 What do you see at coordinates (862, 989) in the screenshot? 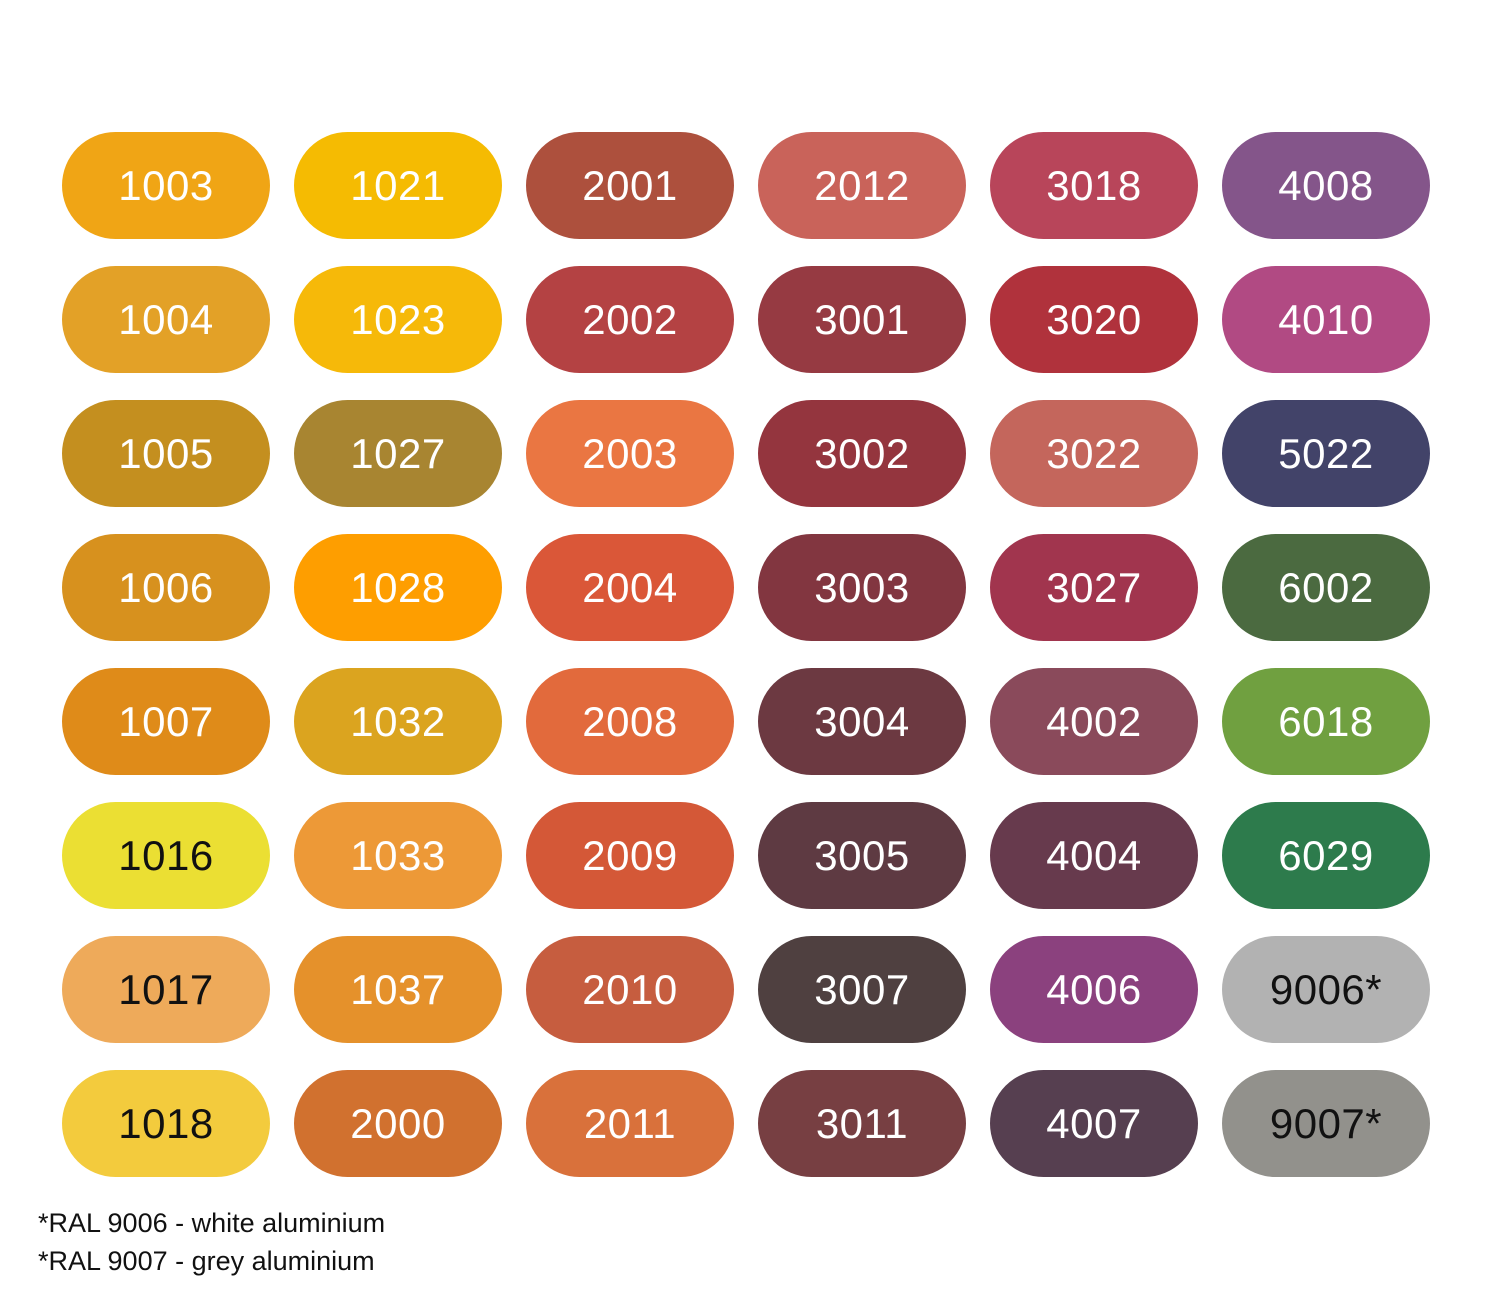
I see `color-swatch-3007: 3007` at bounding box center [862, 989].